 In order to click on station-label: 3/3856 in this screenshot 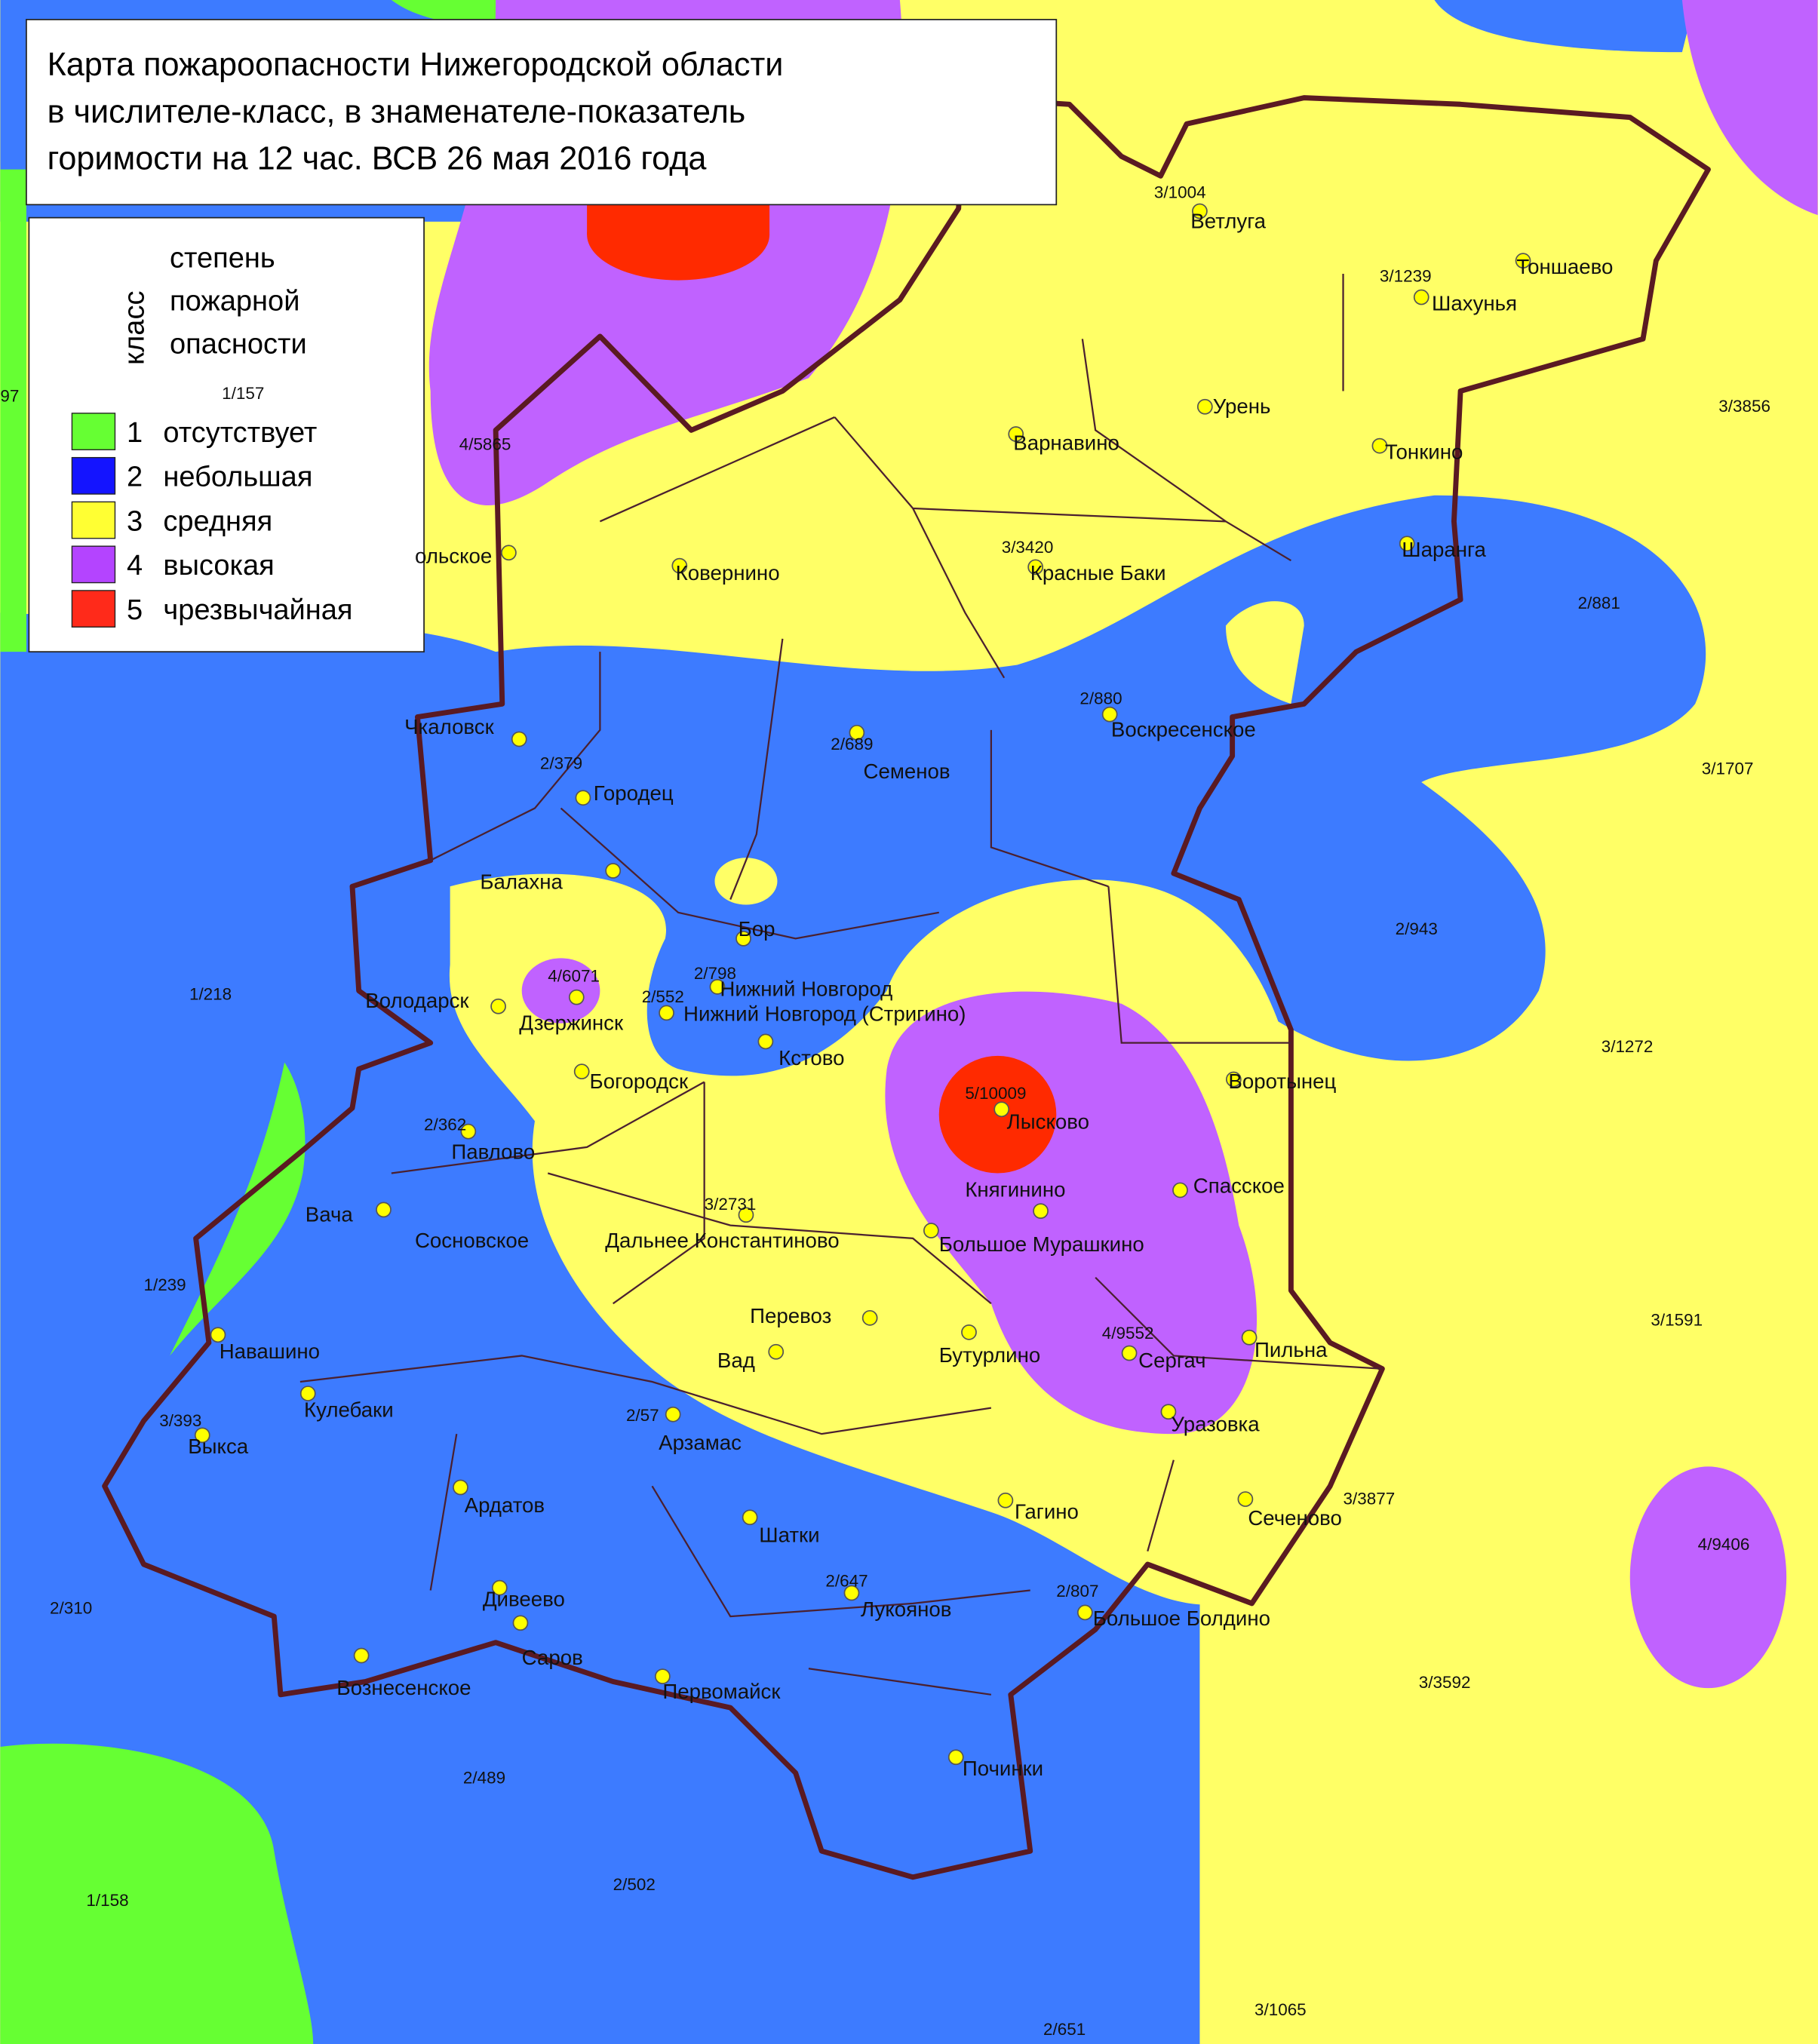, I will do `click(1744, 406)`.